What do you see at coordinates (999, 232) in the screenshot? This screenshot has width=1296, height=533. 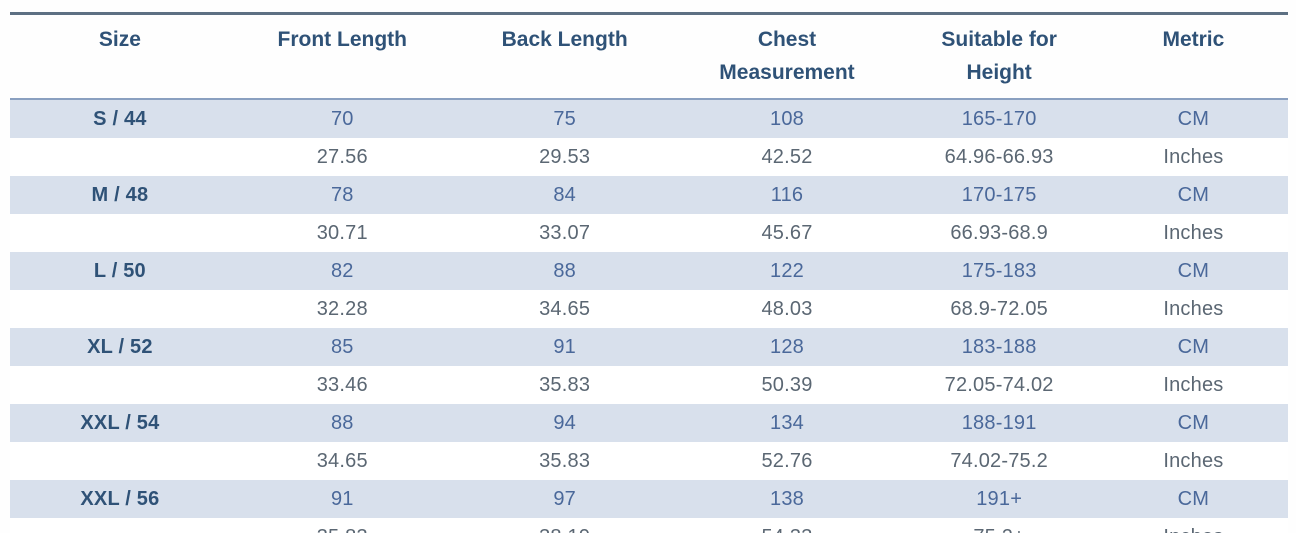 I see `height-cell: 66.93-68.9` at bounding box center [999, 232].